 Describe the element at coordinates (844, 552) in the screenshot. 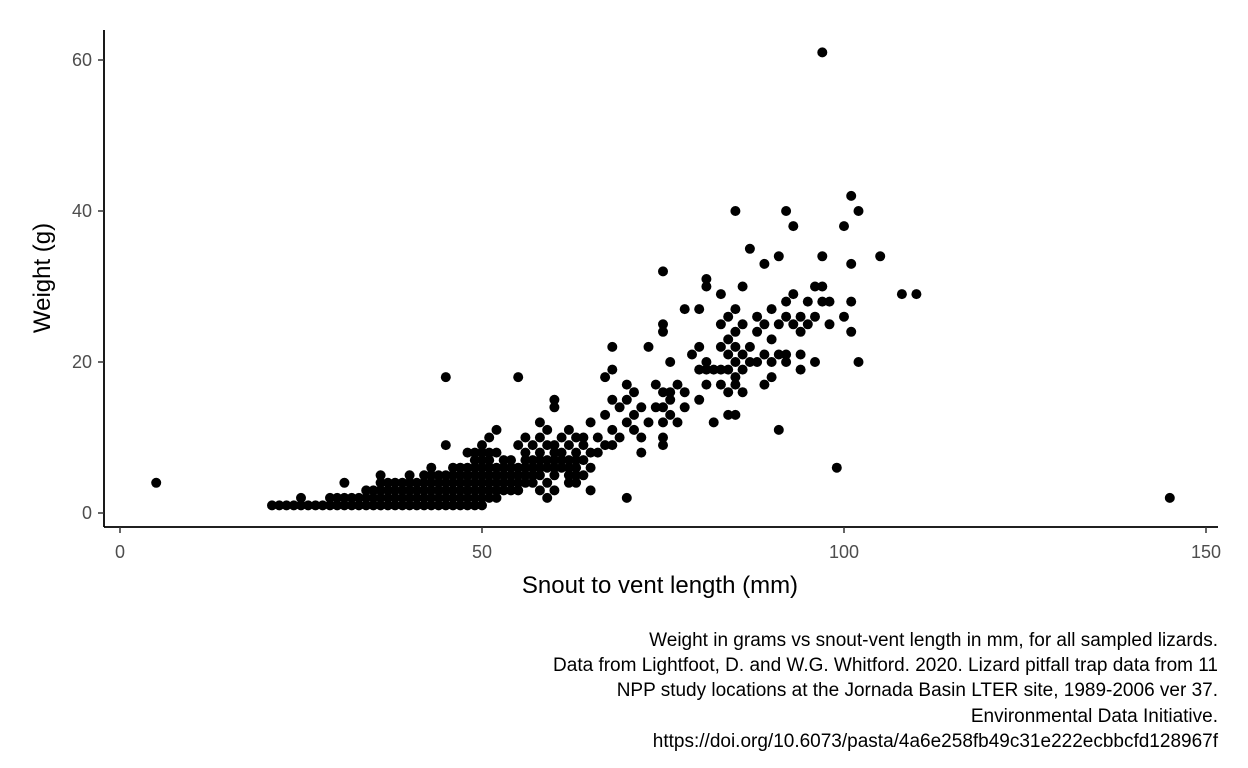

I see `x-tick-label: 100` at that location.